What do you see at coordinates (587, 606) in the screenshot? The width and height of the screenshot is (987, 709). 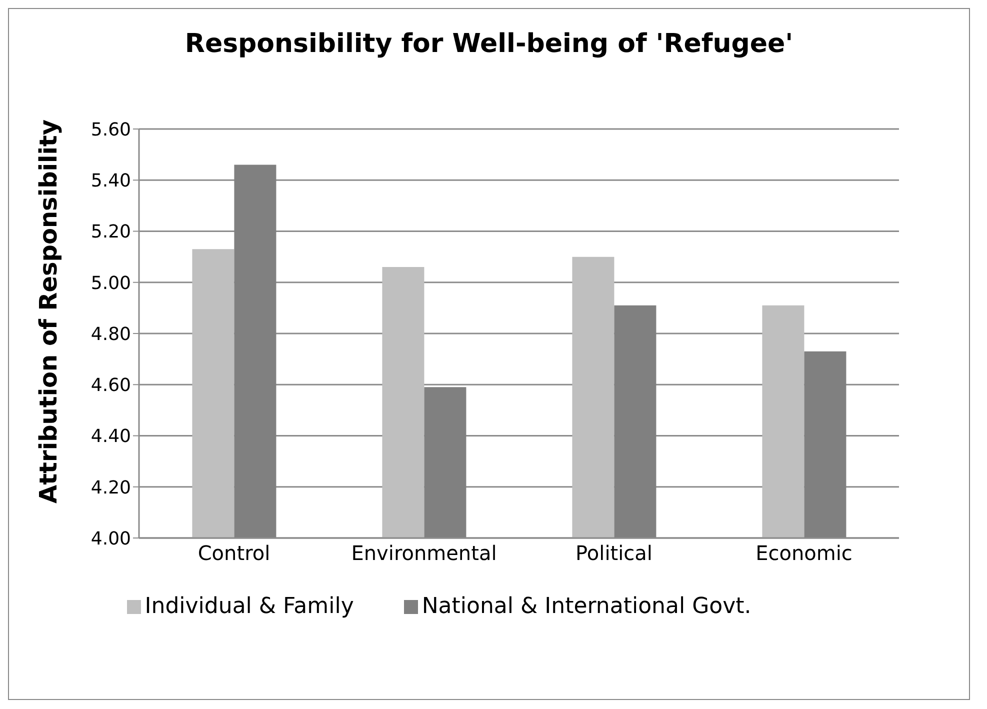 I see `legend-label: National & International Govt.` at bounding box center [587, 606].